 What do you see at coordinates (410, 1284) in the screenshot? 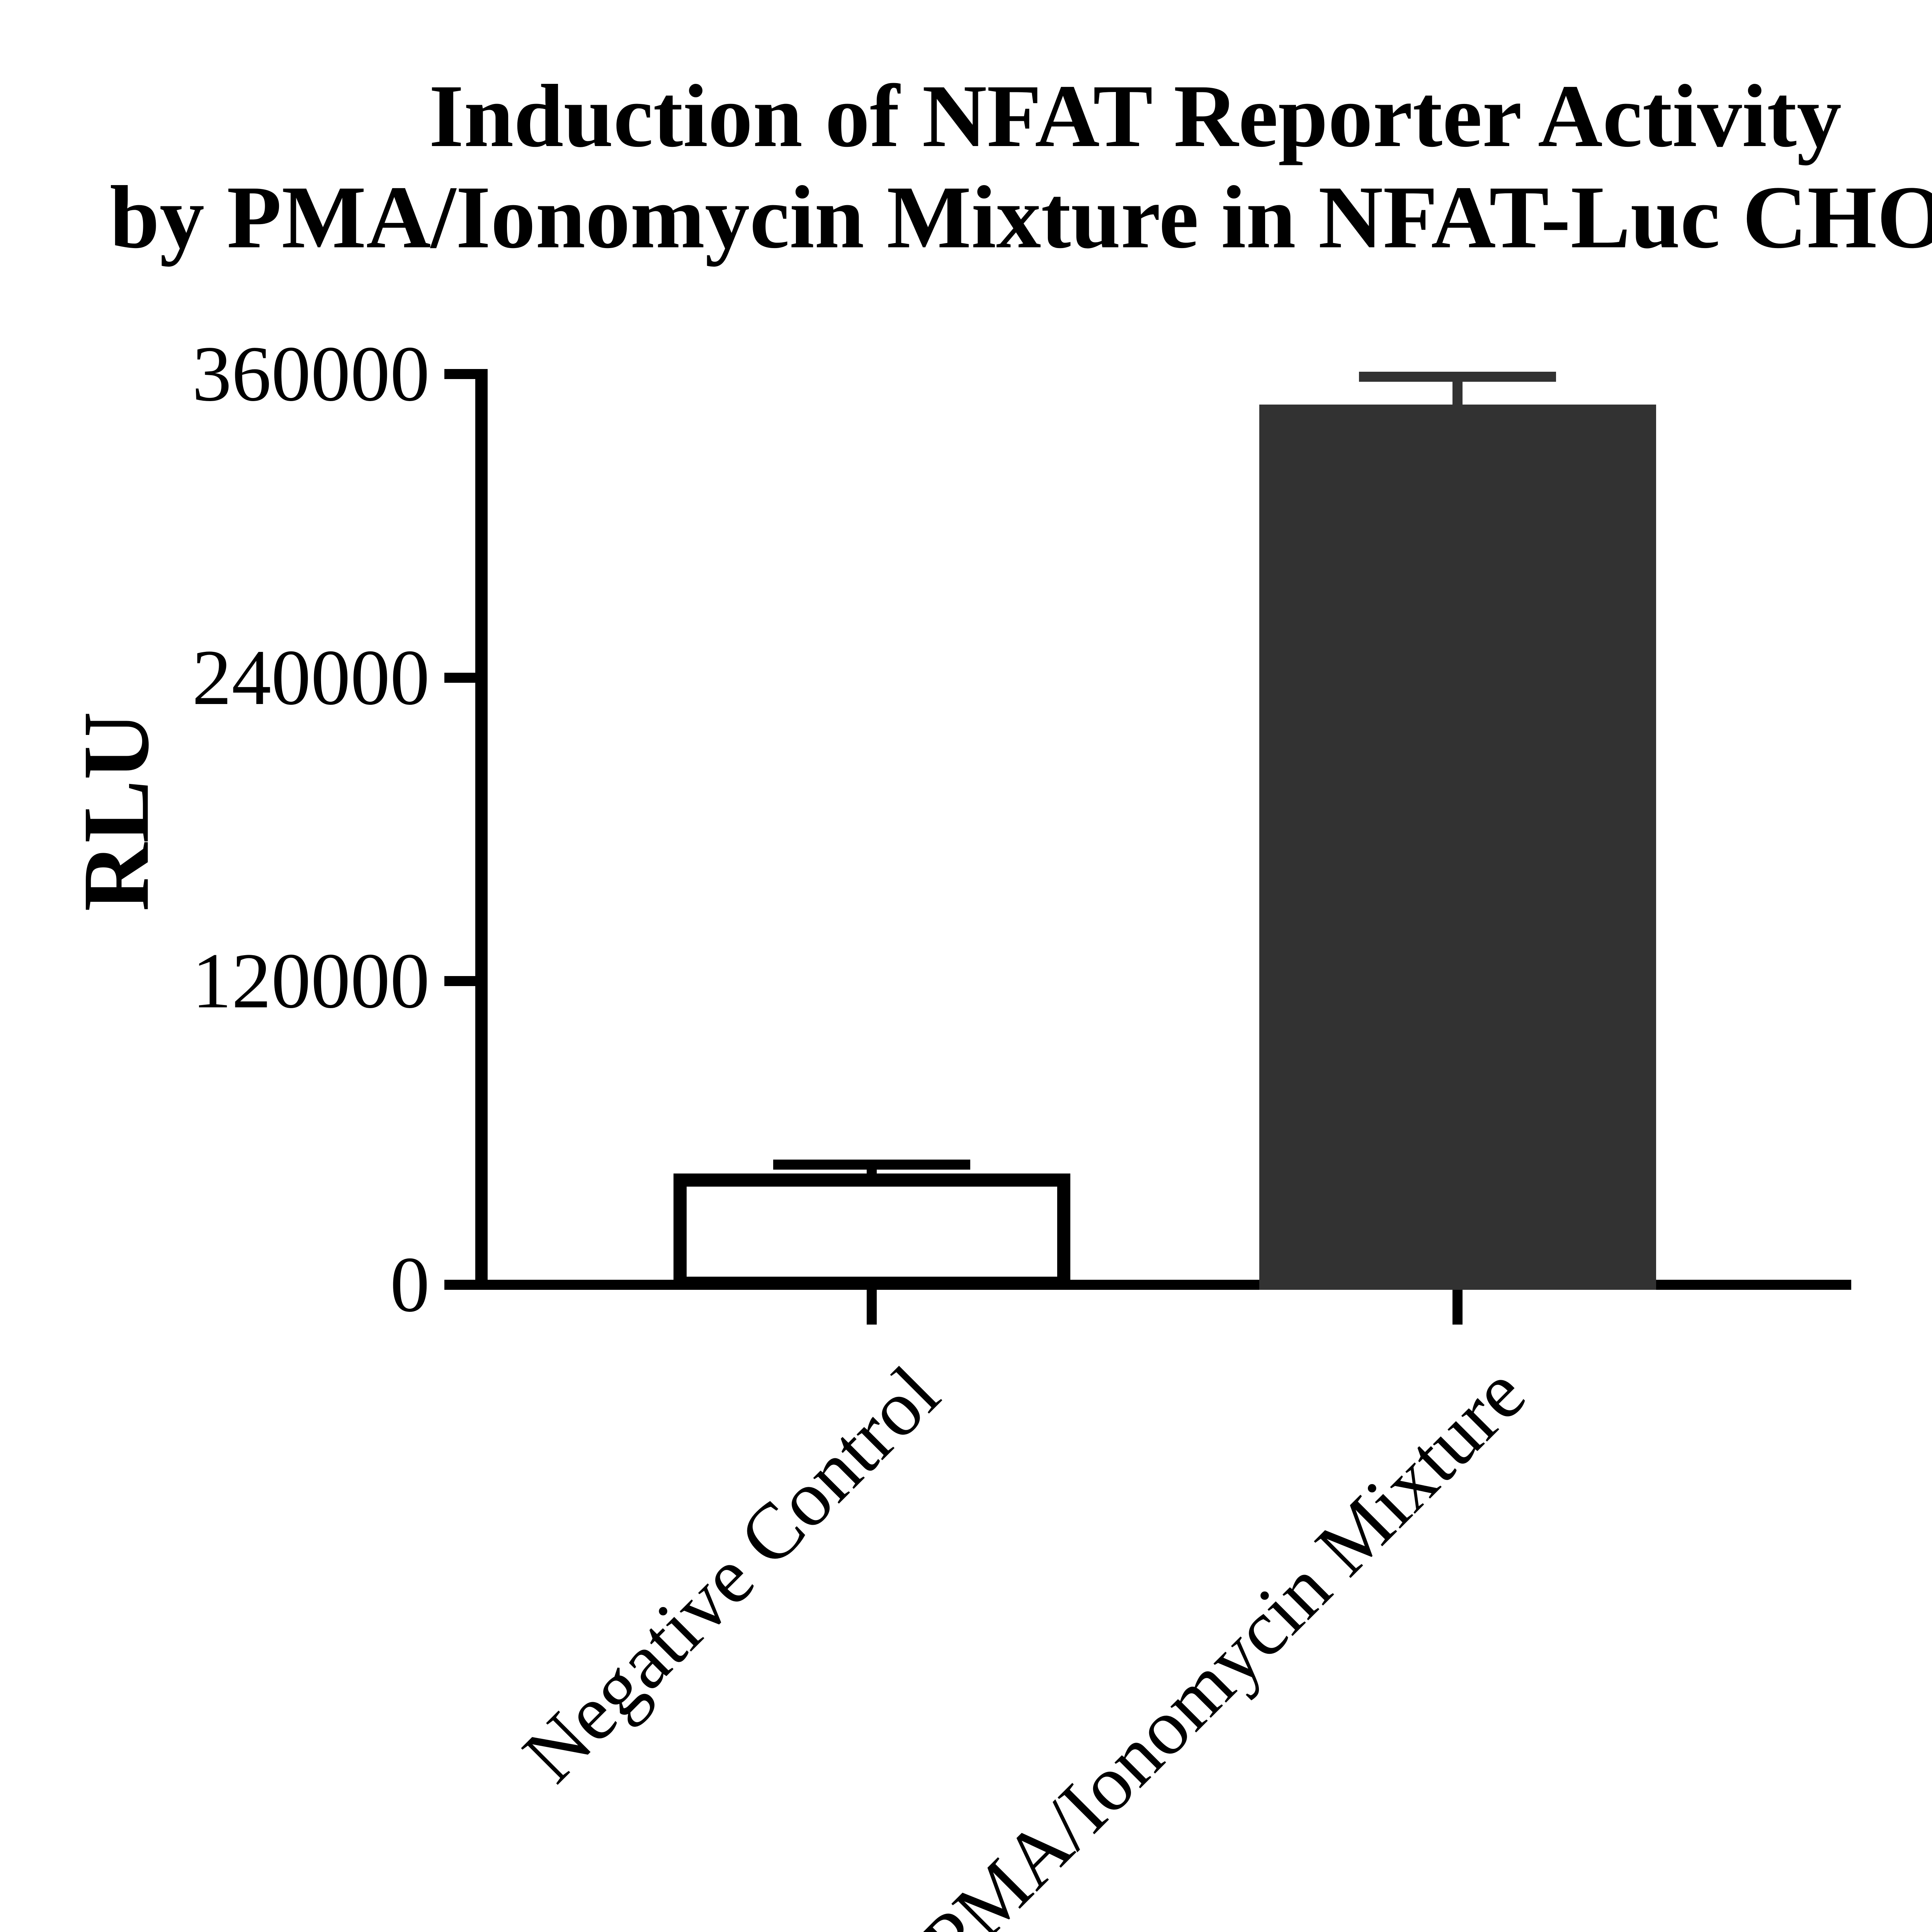
I see `y-tick-label: 0` at bounding box center [410, 1284].